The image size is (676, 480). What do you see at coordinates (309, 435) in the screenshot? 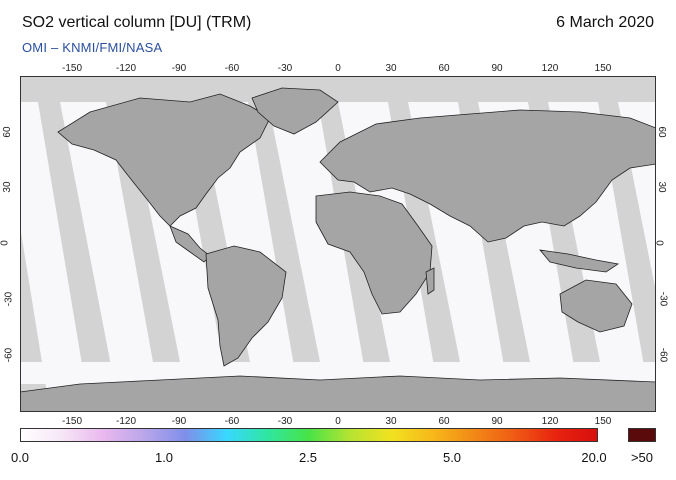
I see `colorbar` at bounding box center [309, 435].